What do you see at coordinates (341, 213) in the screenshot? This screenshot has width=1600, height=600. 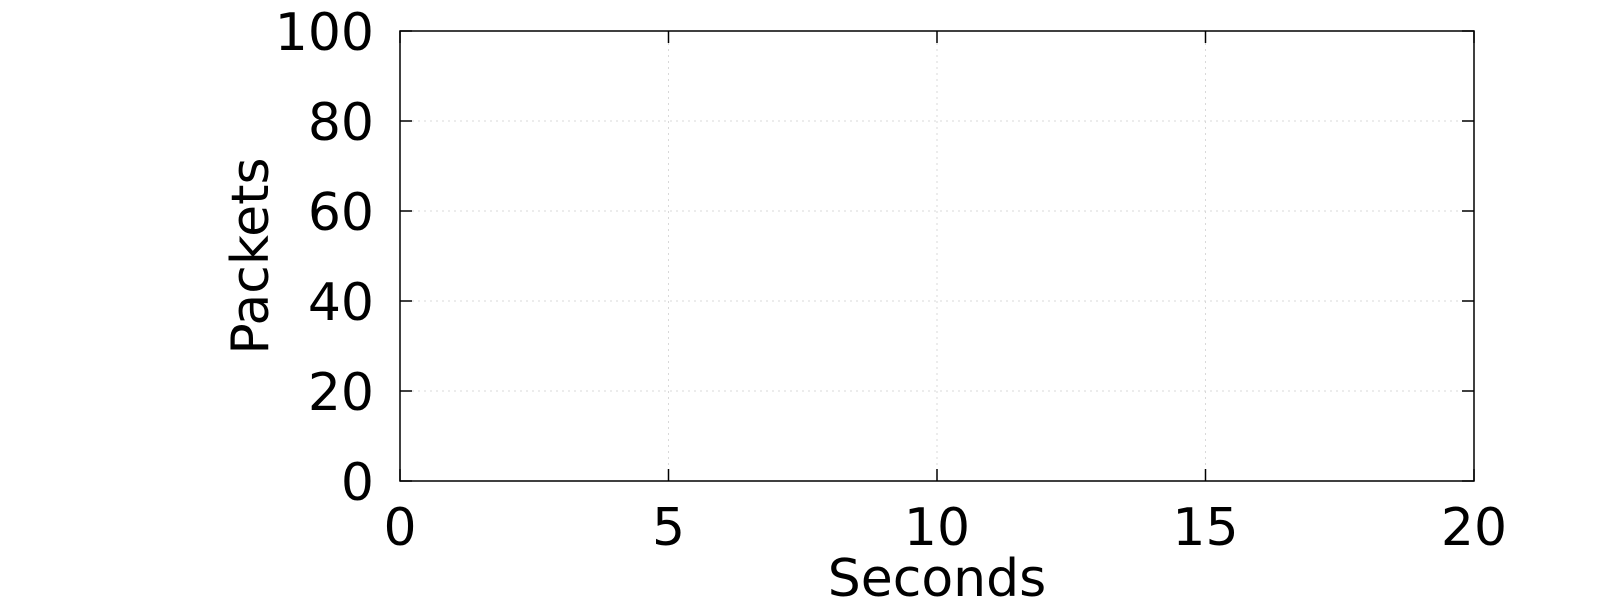 I see `y-tick-label: 60` at bounding box center [341, 213].